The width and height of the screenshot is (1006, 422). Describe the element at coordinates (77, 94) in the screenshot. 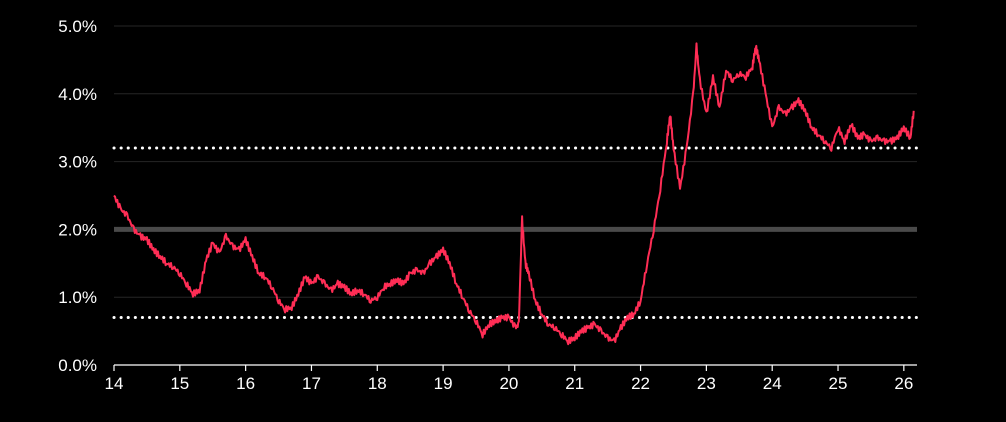

I see `y-tick-label: 4.0%` at that location.